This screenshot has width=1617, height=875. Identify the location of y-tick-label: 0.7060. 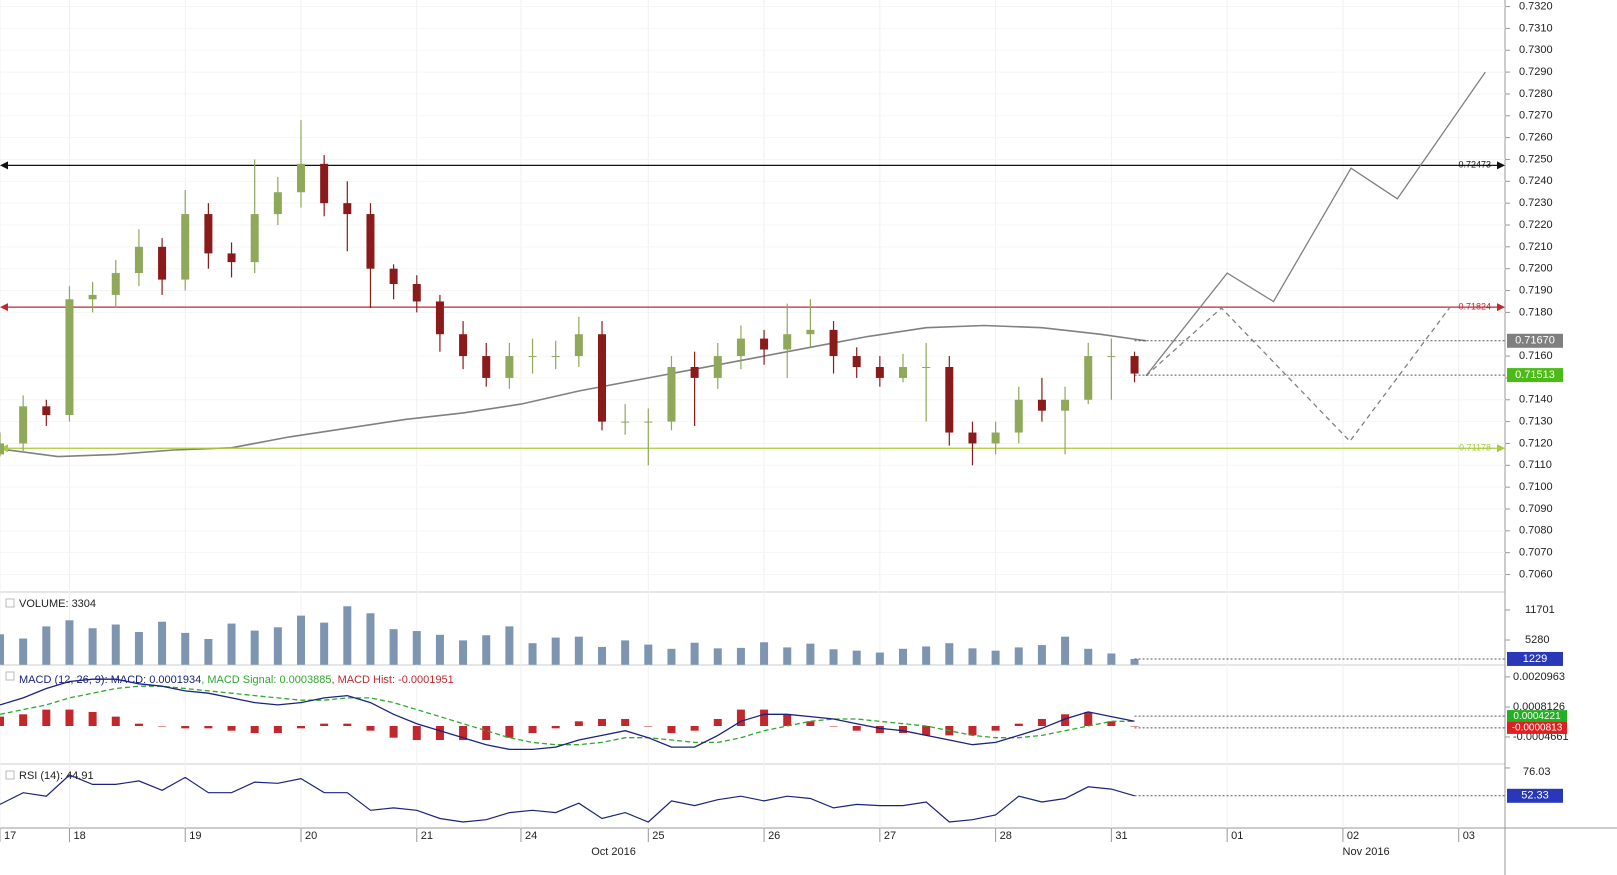
(1536, 574).